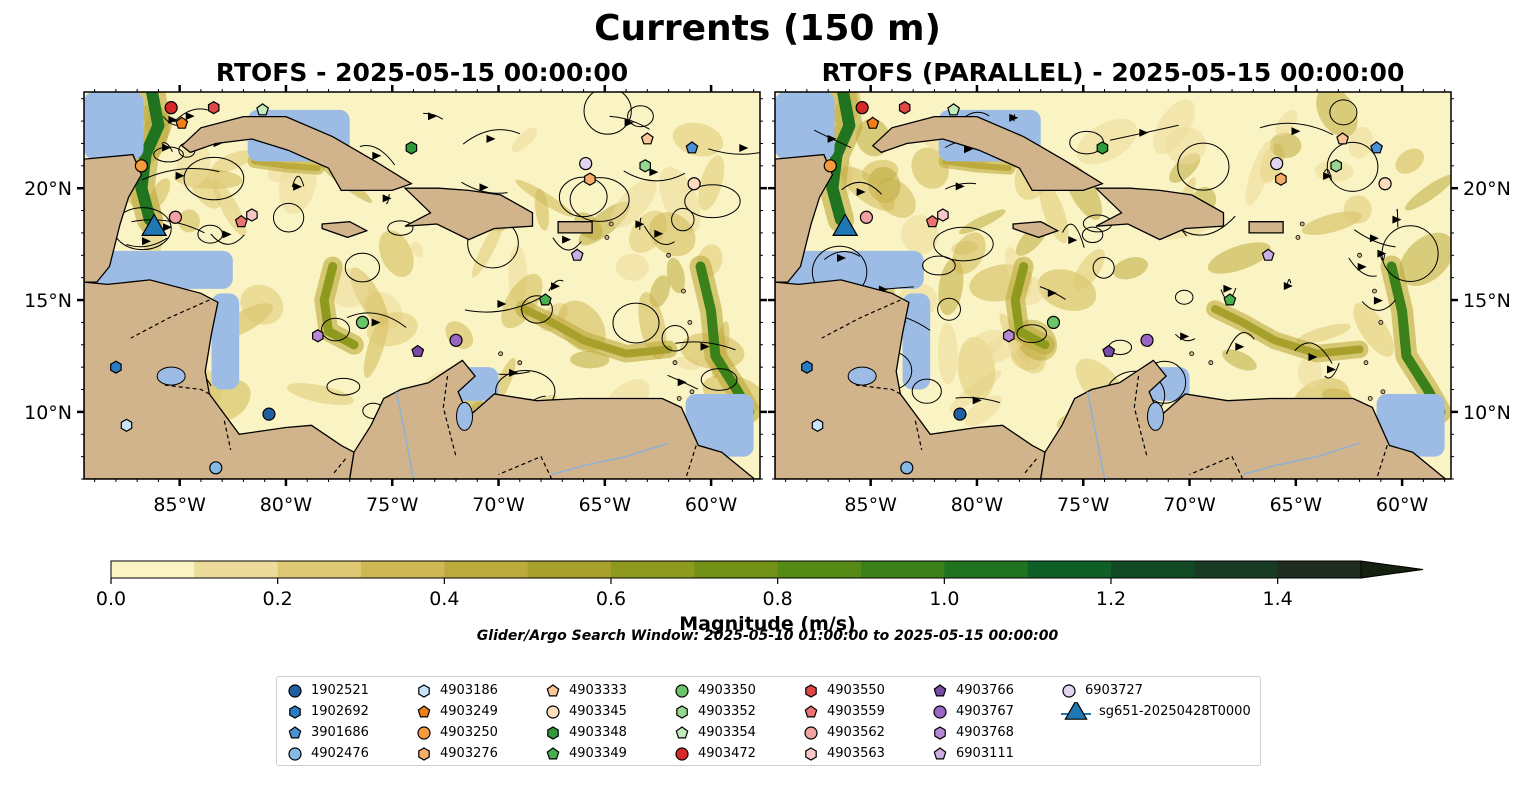 Image resolution: width=1535 pixels, height=802 pixels. What do you see at coordinates (944, 599) in the screenshot?
I see `colorbar-tick-label: 1.0` at bounding box center [944, 599].